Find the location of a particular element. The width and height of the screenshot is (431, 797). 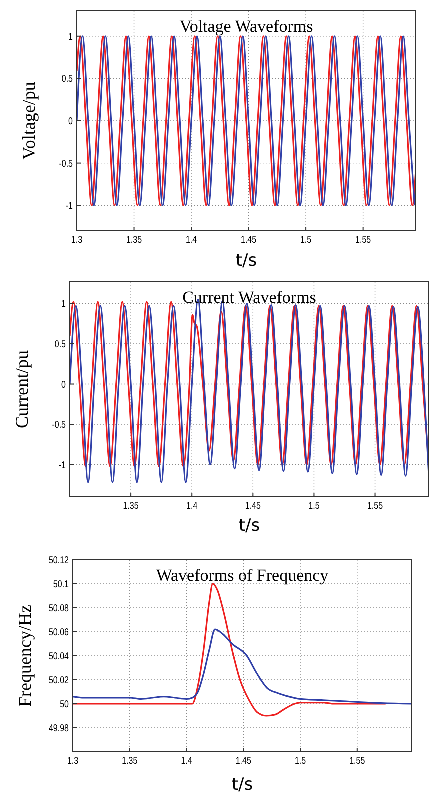

y-tick-label: 50.04 is located at coordinates (59, 656).